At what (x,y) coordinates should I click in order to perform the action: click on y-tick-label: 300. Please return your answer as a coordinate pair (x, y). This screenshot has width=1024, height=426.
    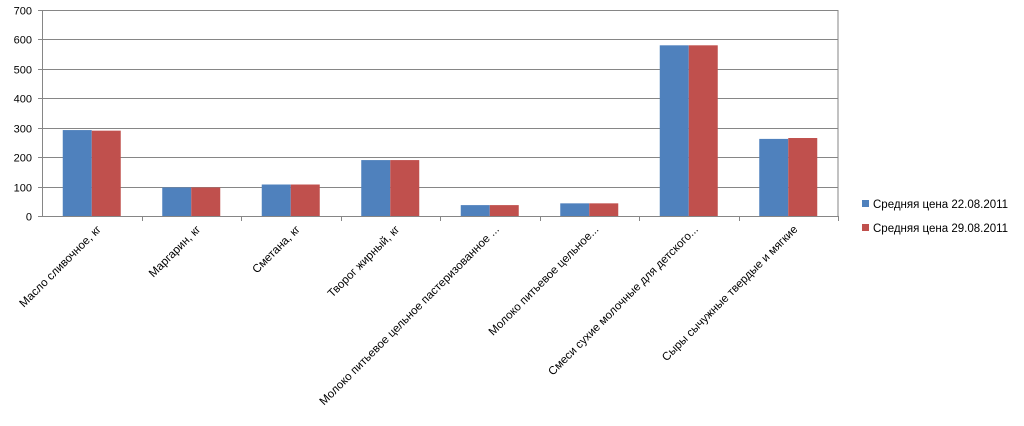
    Looking at the image, I should click on (23, 130).